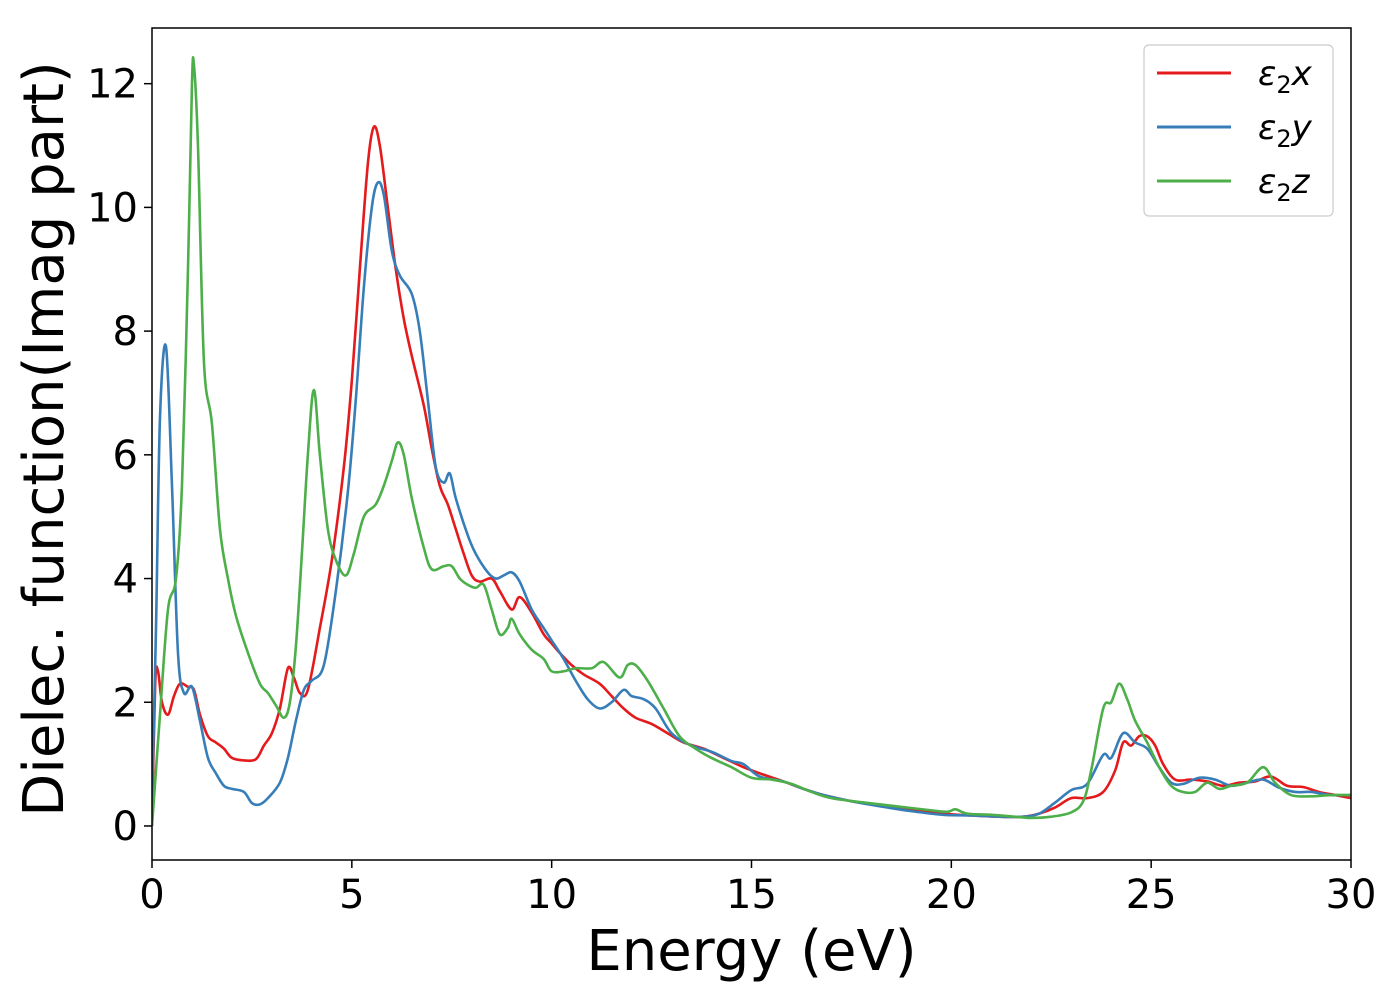 Image resolution: width=1400 pixels, height=1000 pixels. What do you see at coordinates (1351, 895) in the screenshot?
I see `x-tick-label: 30` at bounding box center [1351, 895].